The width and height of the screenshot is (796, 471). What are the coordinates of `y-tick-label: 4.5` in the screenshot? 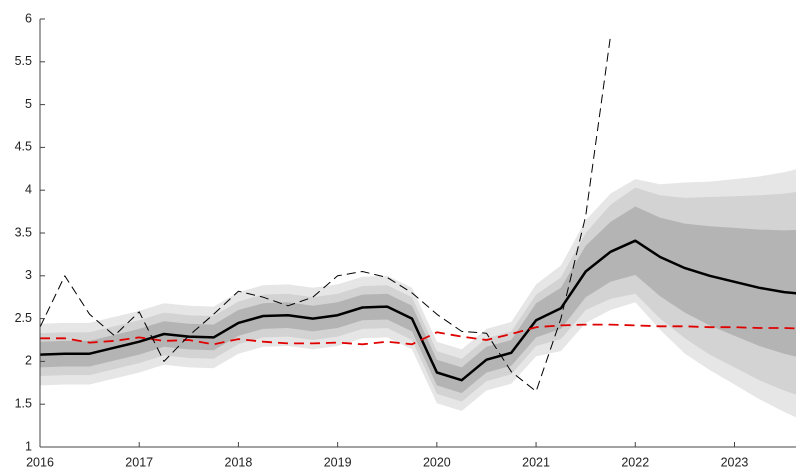 It's located at (23, 147).